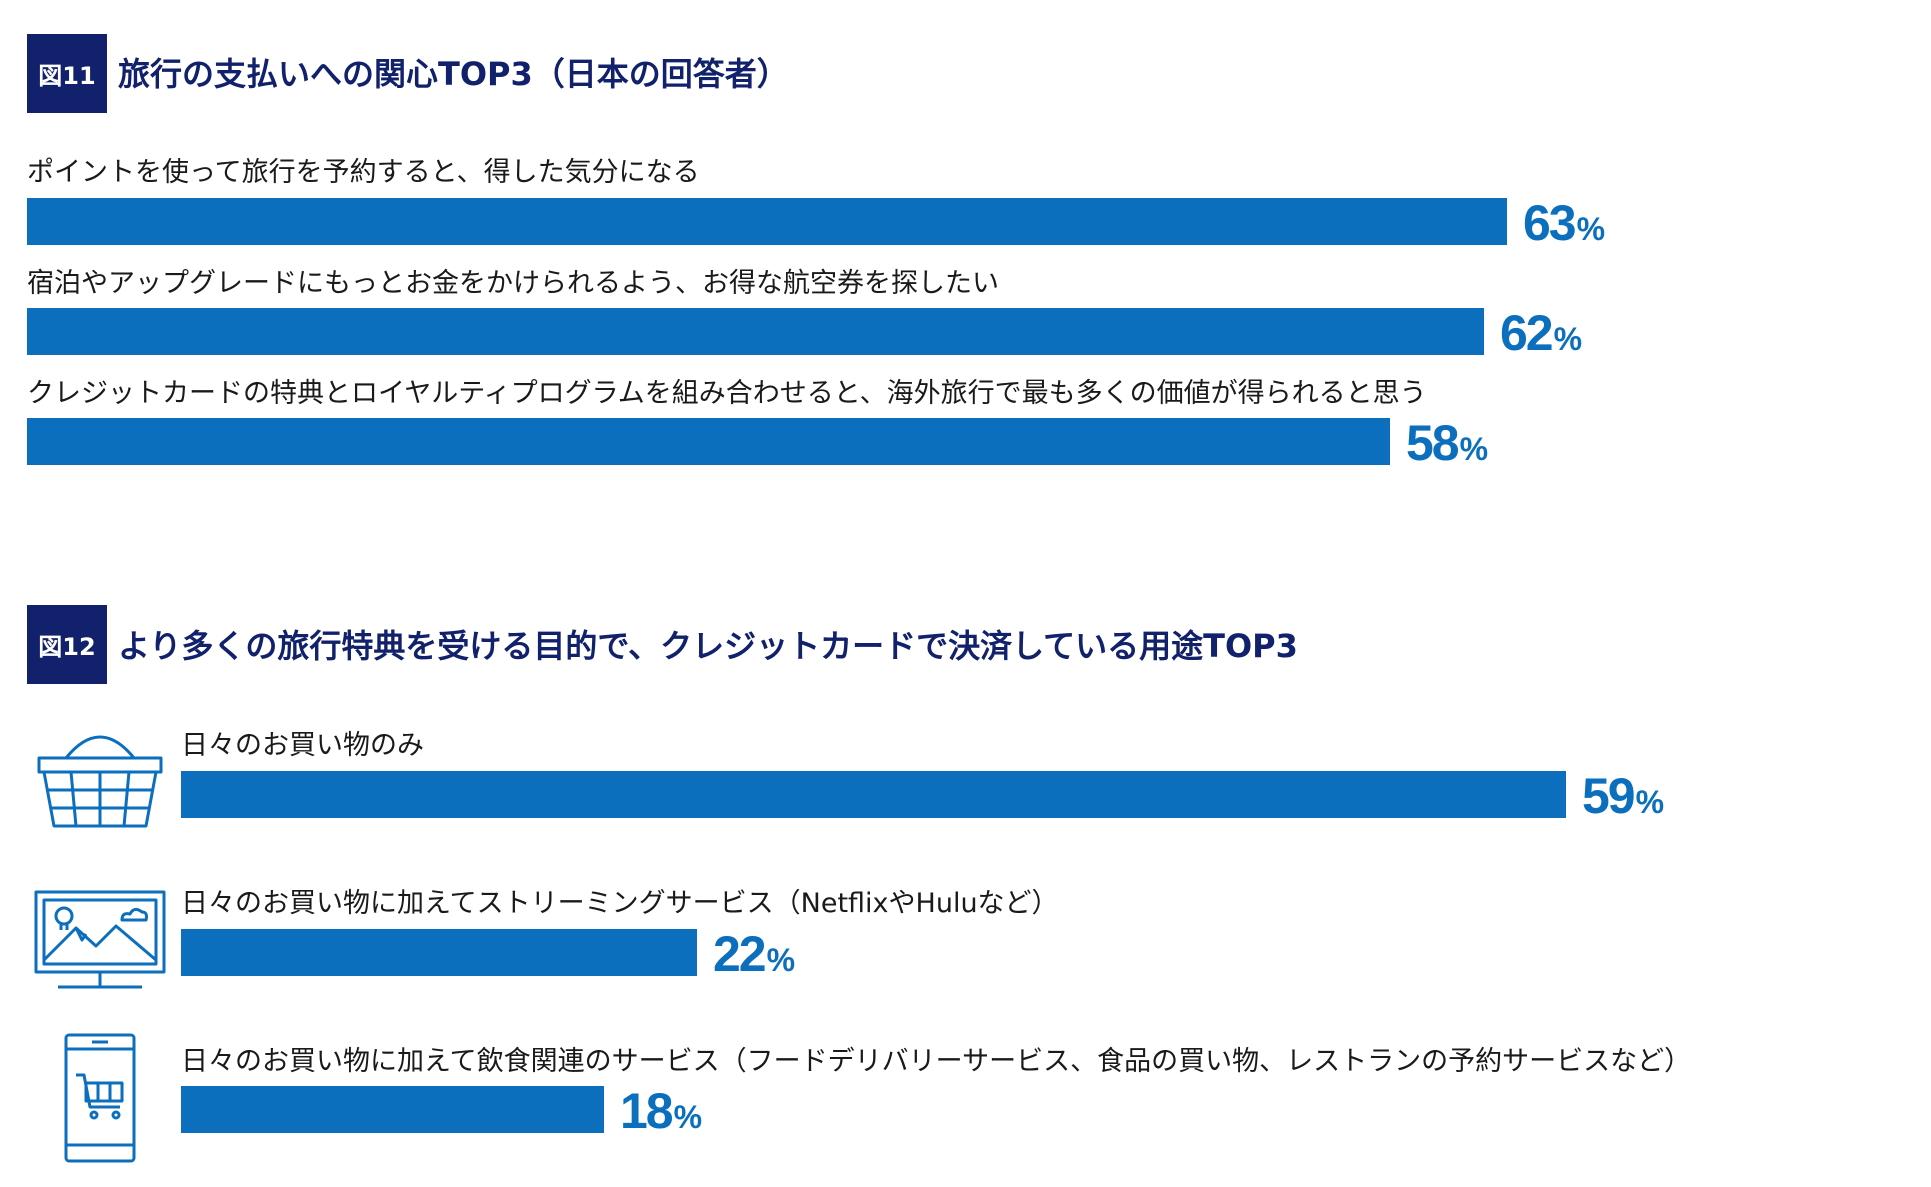 The height and width of the screenshot is (1187, 1931). I want to click on fig11-category-label-2: 宿泊やアップグレードにもっとお金をかけられるよう、お得な航空券を探したい, so click(513, 283).